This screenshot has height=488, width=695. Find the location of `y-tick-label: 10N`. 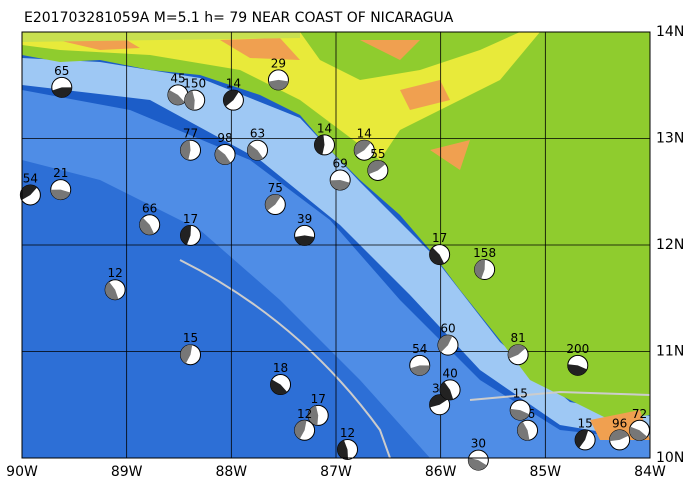

y-tick-label: 10N is located at coordinates (670, 458).